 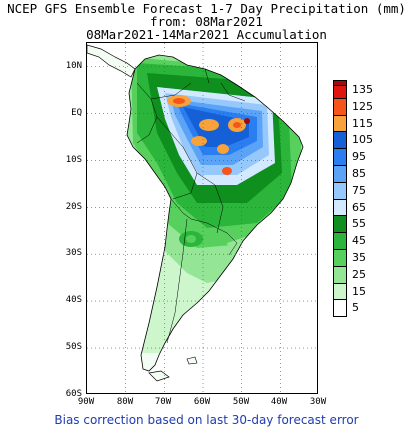 I want to click on lat-label: 10S, so click(x=73, y=160).